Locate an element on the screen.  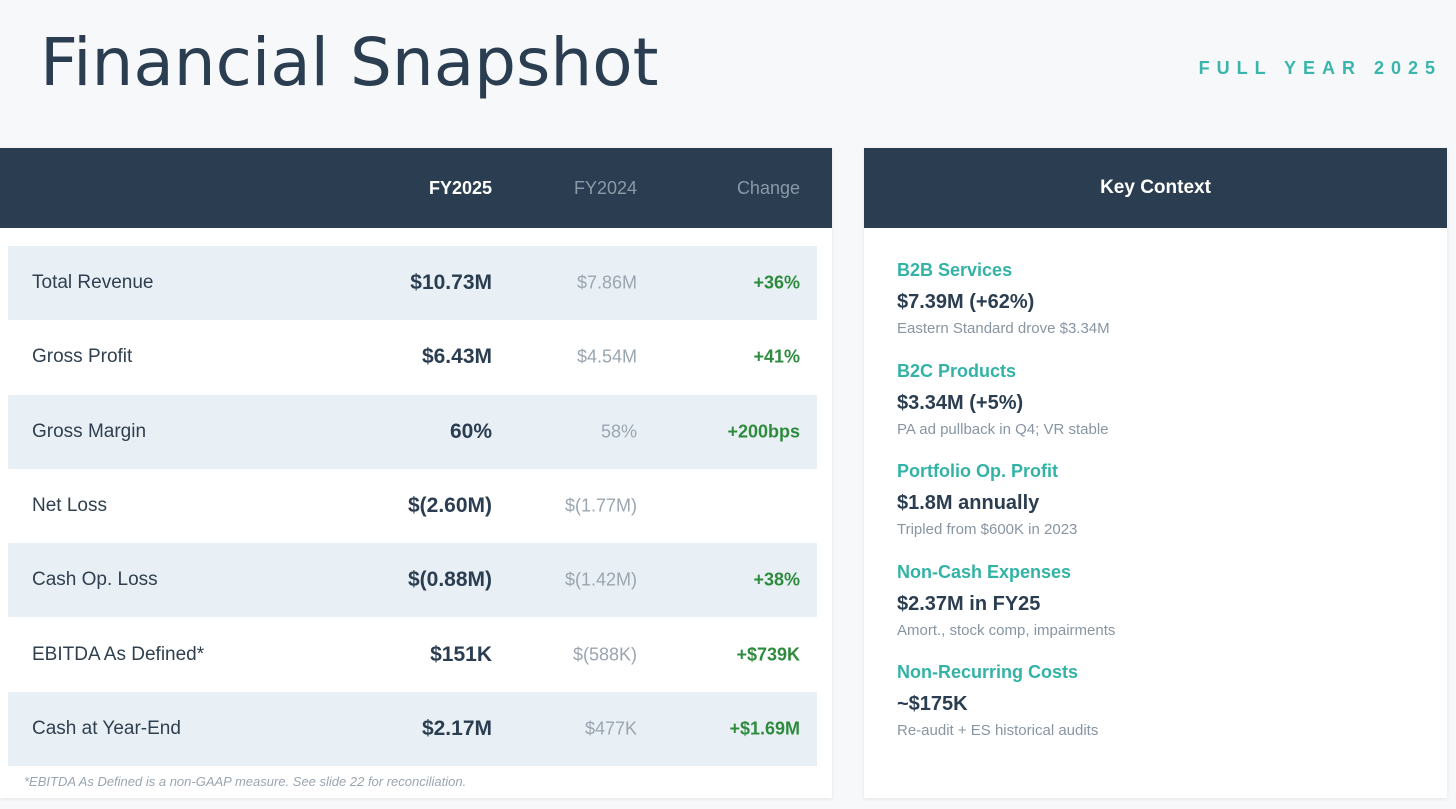
table-row: Cash at Year-End $2.17M $477K +$1.69M is located at coordinates (412, 729).